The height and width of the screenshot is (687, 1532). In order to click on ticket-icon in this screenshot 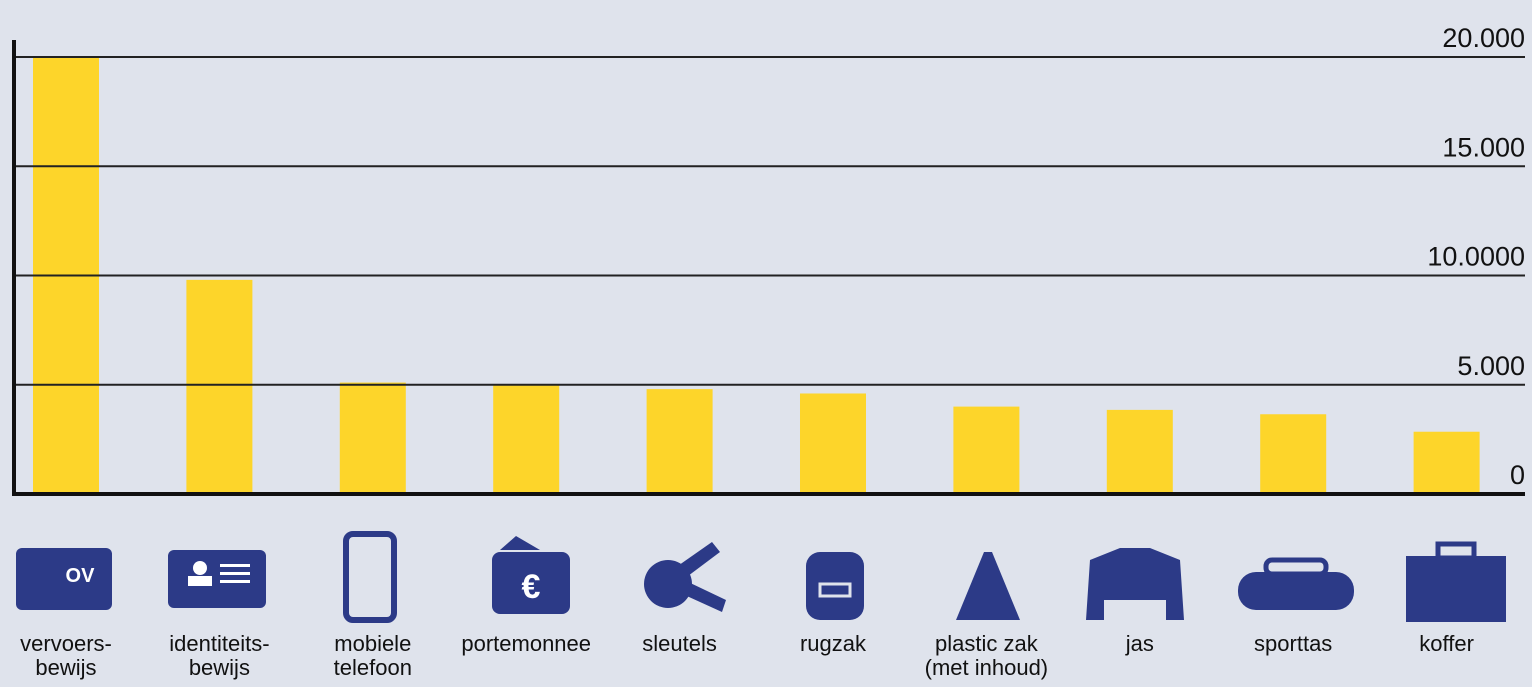, I will do `click(64, 579)`.